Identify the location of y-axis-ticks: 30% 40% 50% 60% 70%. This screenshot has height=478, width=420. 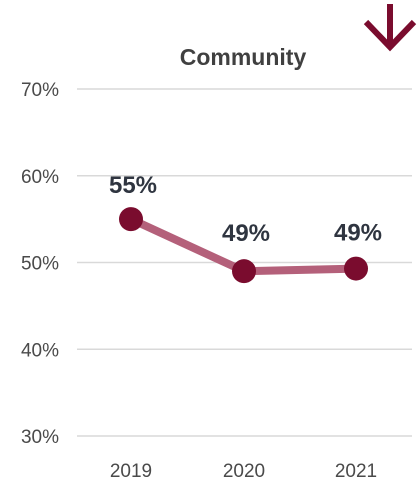
(40, 264).